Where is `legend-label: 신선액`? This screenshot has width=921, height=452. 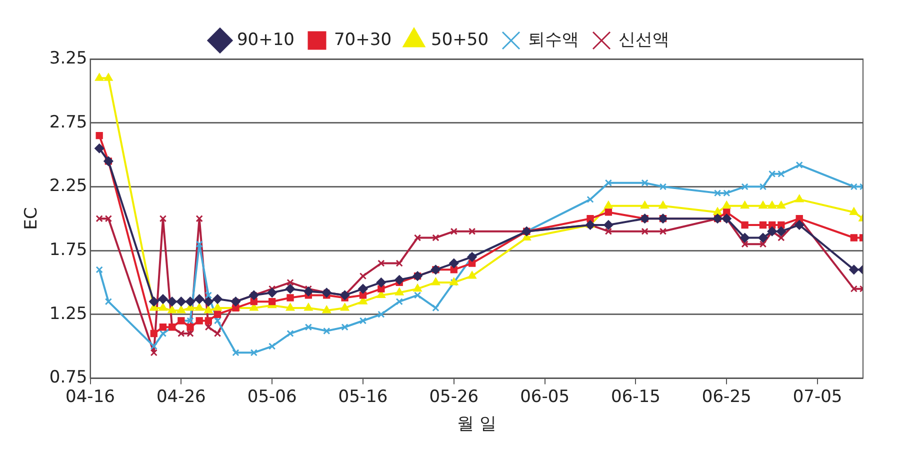 legend-label: 신선액 is located at coordinates (644, 40).